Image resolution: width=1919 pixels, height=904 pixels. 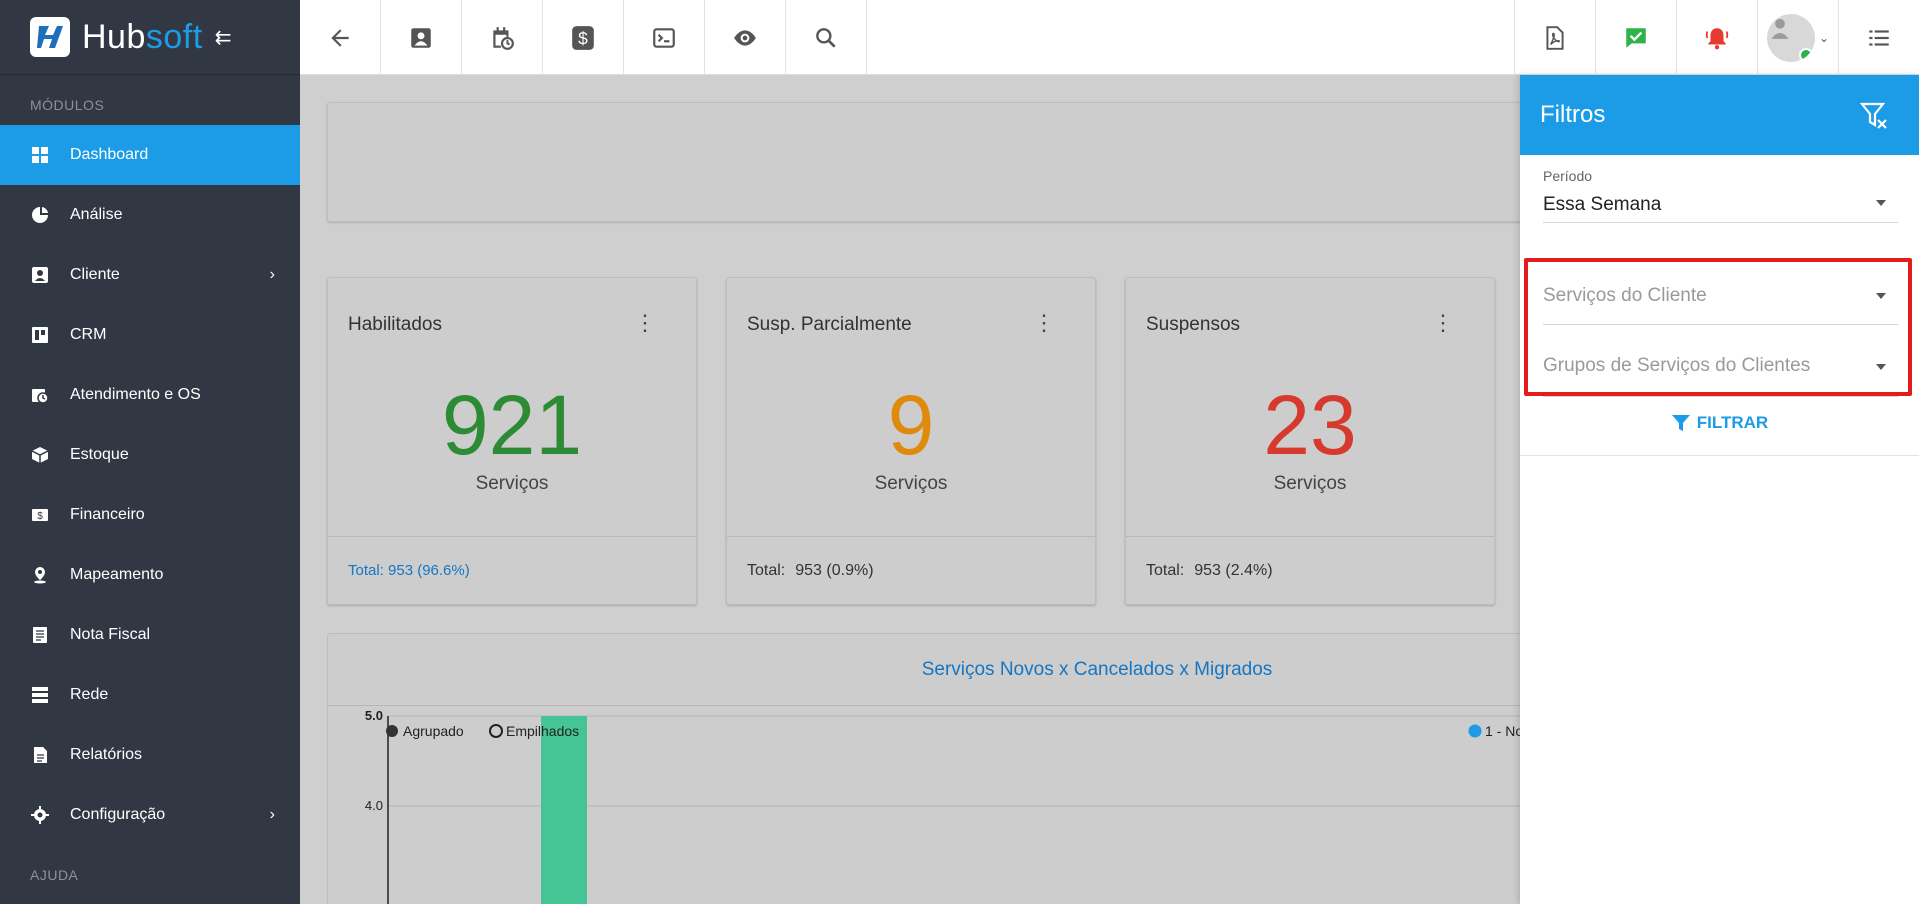 I want to click on search-button, so click(x=826, y=37).